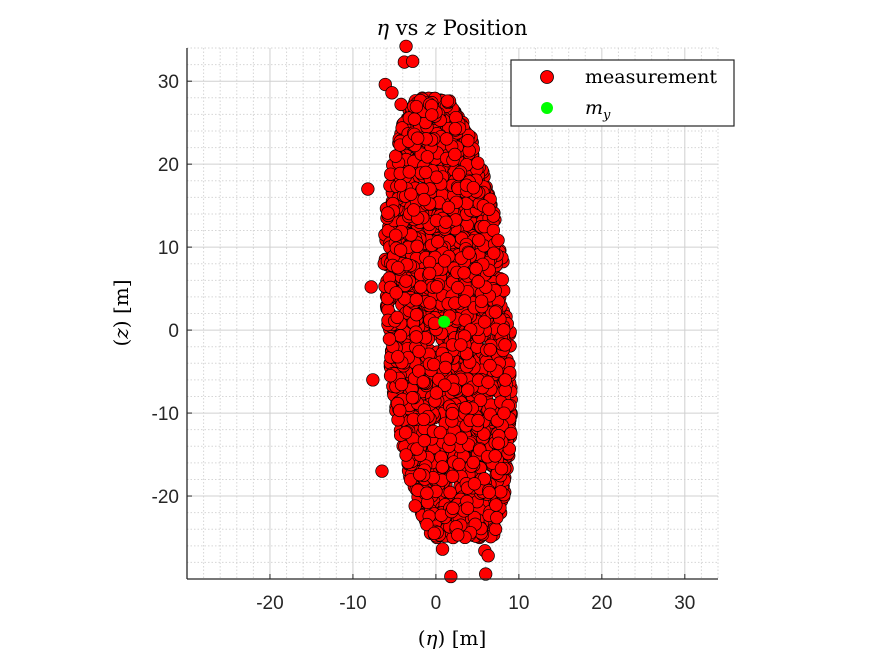 Image resolution: width=875 pixels, height=656 pixels. What do you see at coordinates (165, 290) in the screenshot?
I see `y-tick-labels: -20 -10 0 10 20 30` at bounding box center [165, 290].